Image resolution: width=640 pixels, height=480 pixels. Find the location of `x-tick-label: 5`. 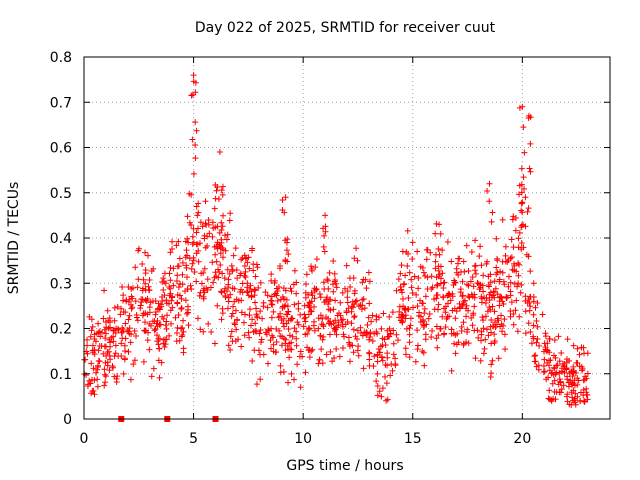

x-tick-label: 5 is located at coordinates (193, 439).